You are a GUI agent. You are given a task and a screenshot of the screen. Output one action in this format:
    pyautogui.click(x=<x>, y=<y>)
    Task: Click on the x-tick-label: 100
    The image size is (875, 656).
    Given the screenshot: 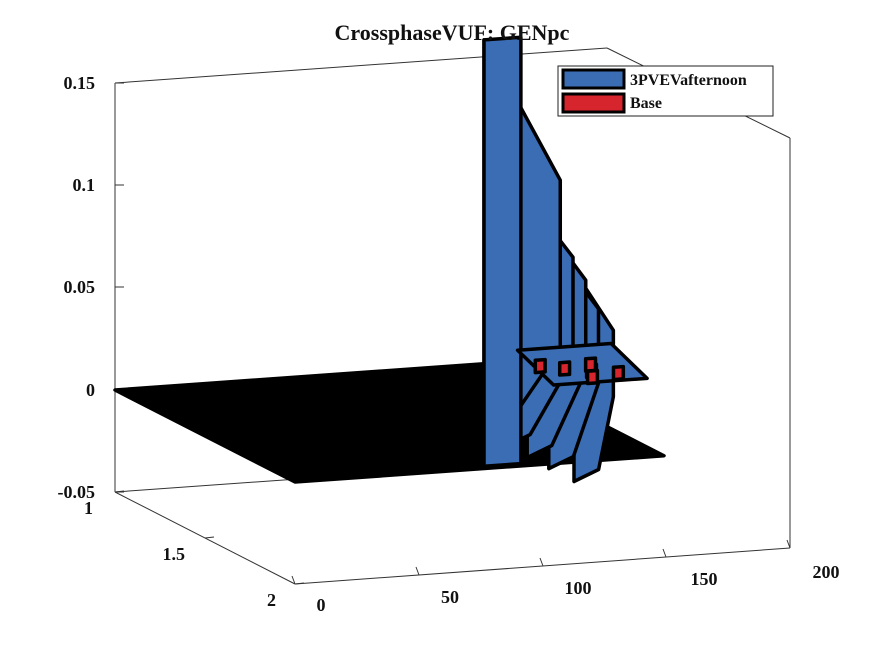 What is the action you would take?
    pyautogui.click(x=578, y=588)
    